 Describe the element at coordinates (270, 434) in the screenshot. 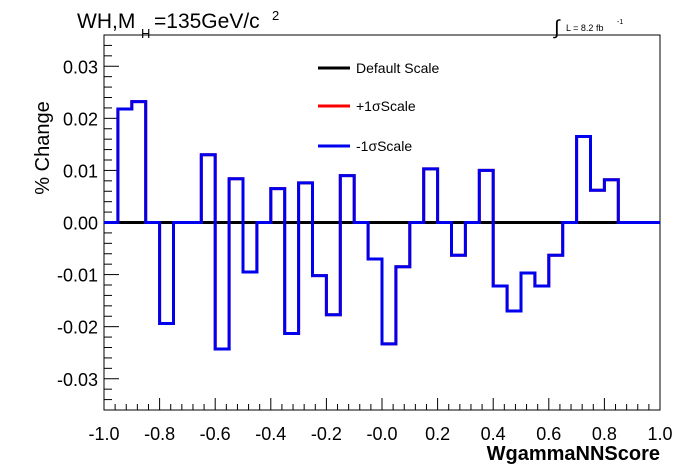

I see `x-tick-label: -0.4` at that location.